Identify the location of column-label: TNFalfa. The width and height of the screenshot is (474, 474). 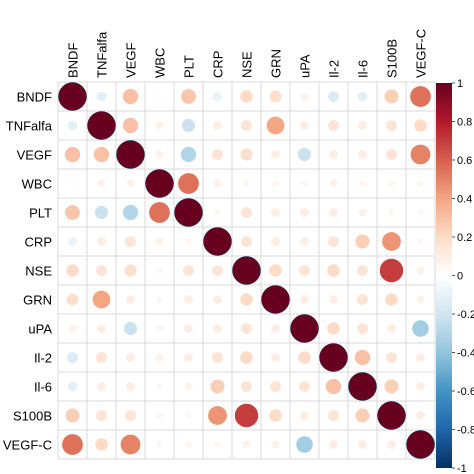
(102, 54).